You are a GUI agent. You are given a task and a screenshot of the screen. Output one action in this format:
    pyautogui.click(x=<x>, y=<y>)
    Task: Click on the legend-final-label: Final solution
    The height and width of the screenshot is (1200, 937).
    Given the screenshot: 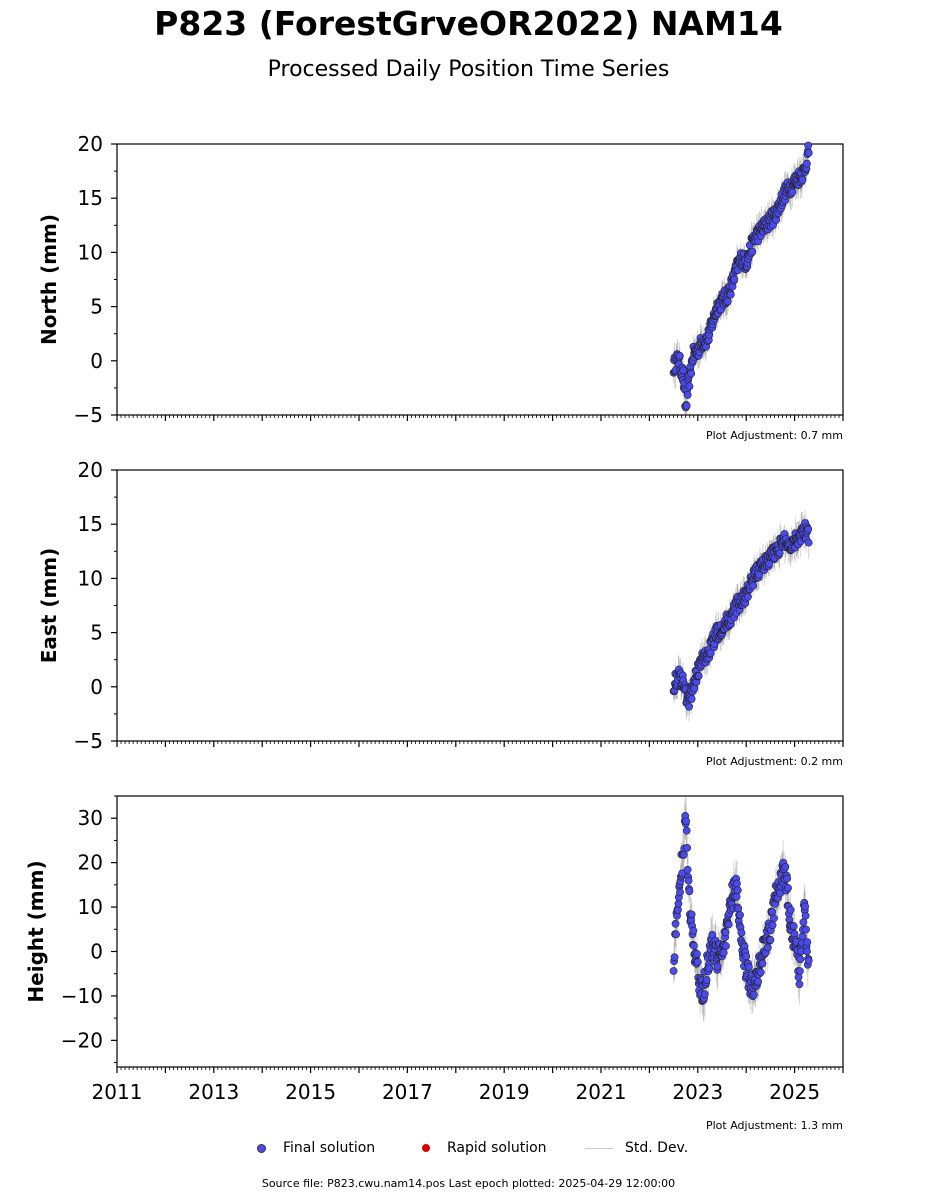 What is the action you would take?
    pyautogui.click(x=329, y=1148)
    